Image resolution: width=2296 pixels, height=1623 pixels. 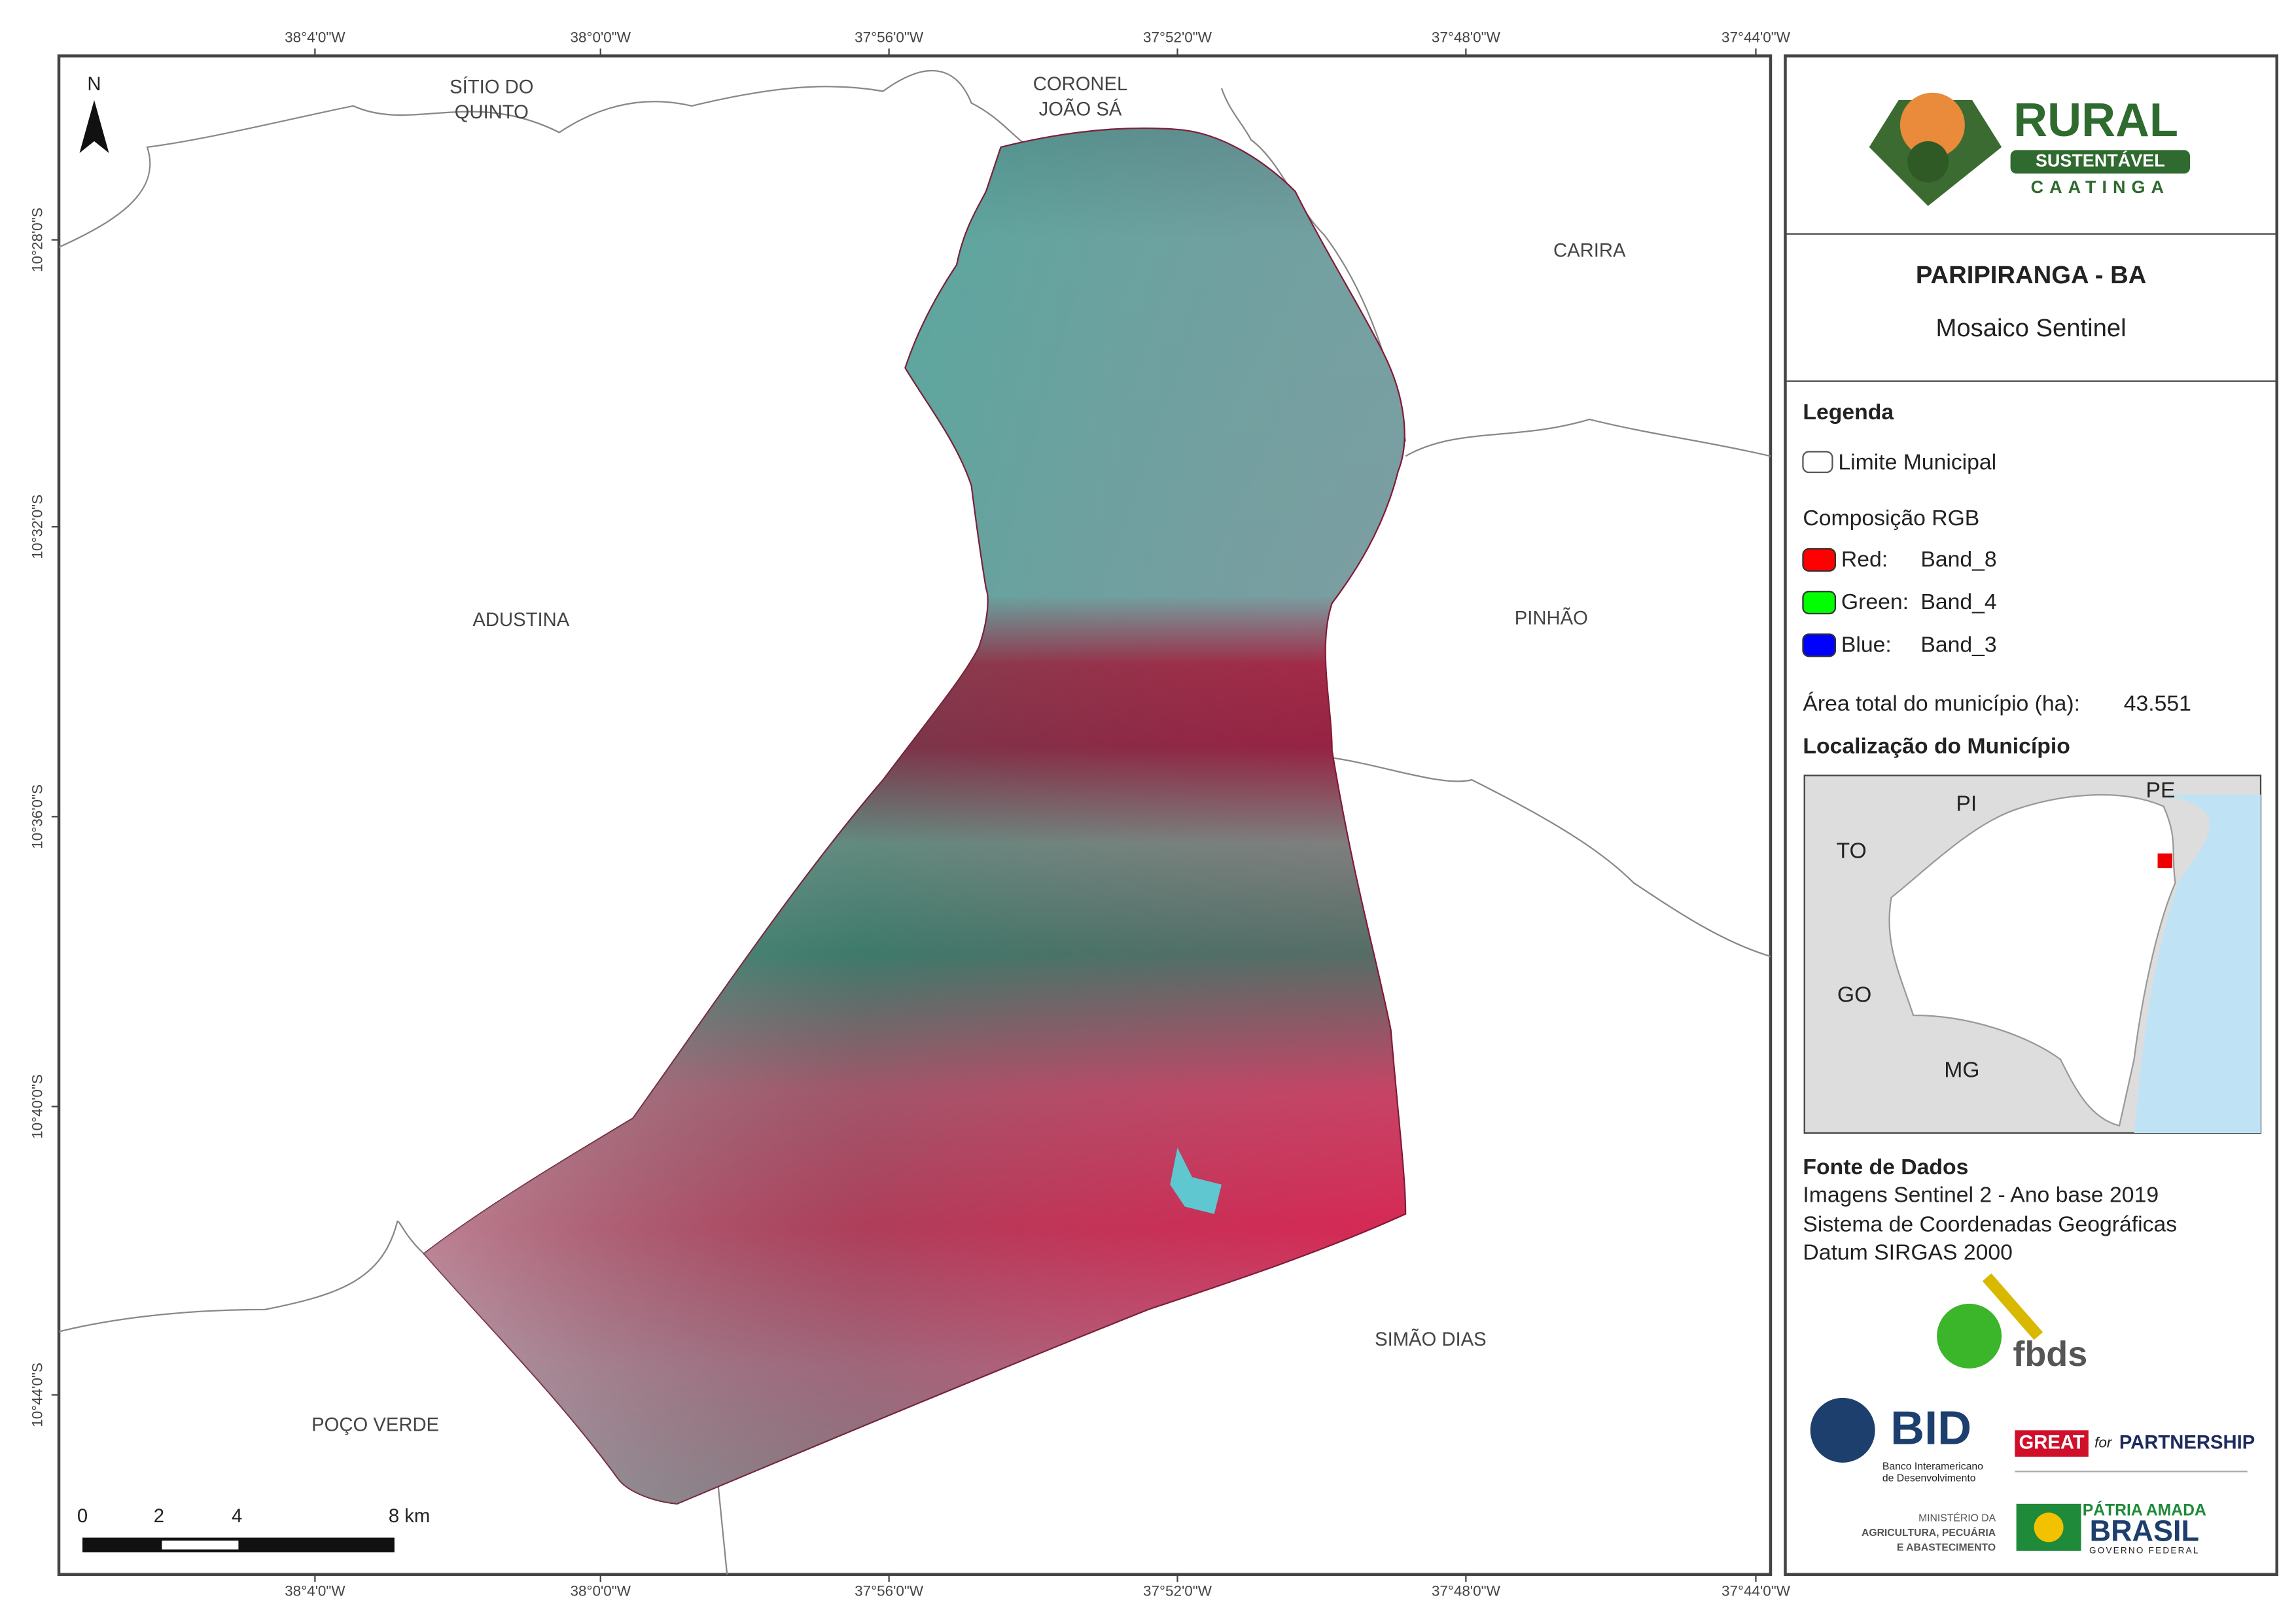 What do you see at coordinates (1932, 125) in the screenshot?
I see `logo-sun` at bounding box center [1932, 125].